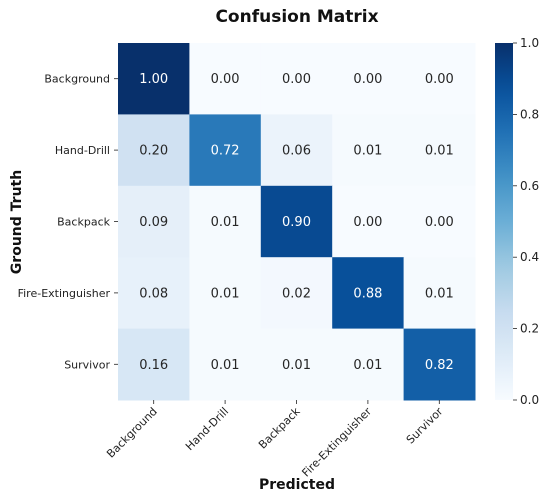 Image resolution: width=550 pixels, height=504 pixels. I want to click on x-tick-label: Fire-Extinguisher, so click(336, 442).